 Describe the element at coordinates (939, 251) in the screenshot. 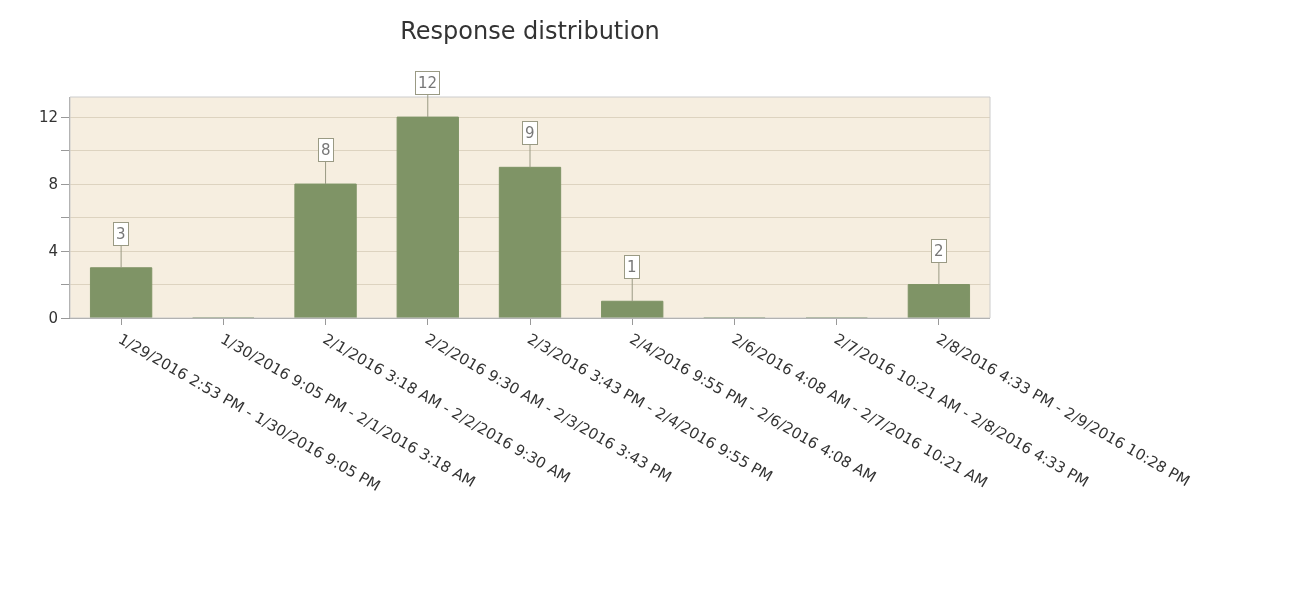

I see `data-label: 2` at that location.